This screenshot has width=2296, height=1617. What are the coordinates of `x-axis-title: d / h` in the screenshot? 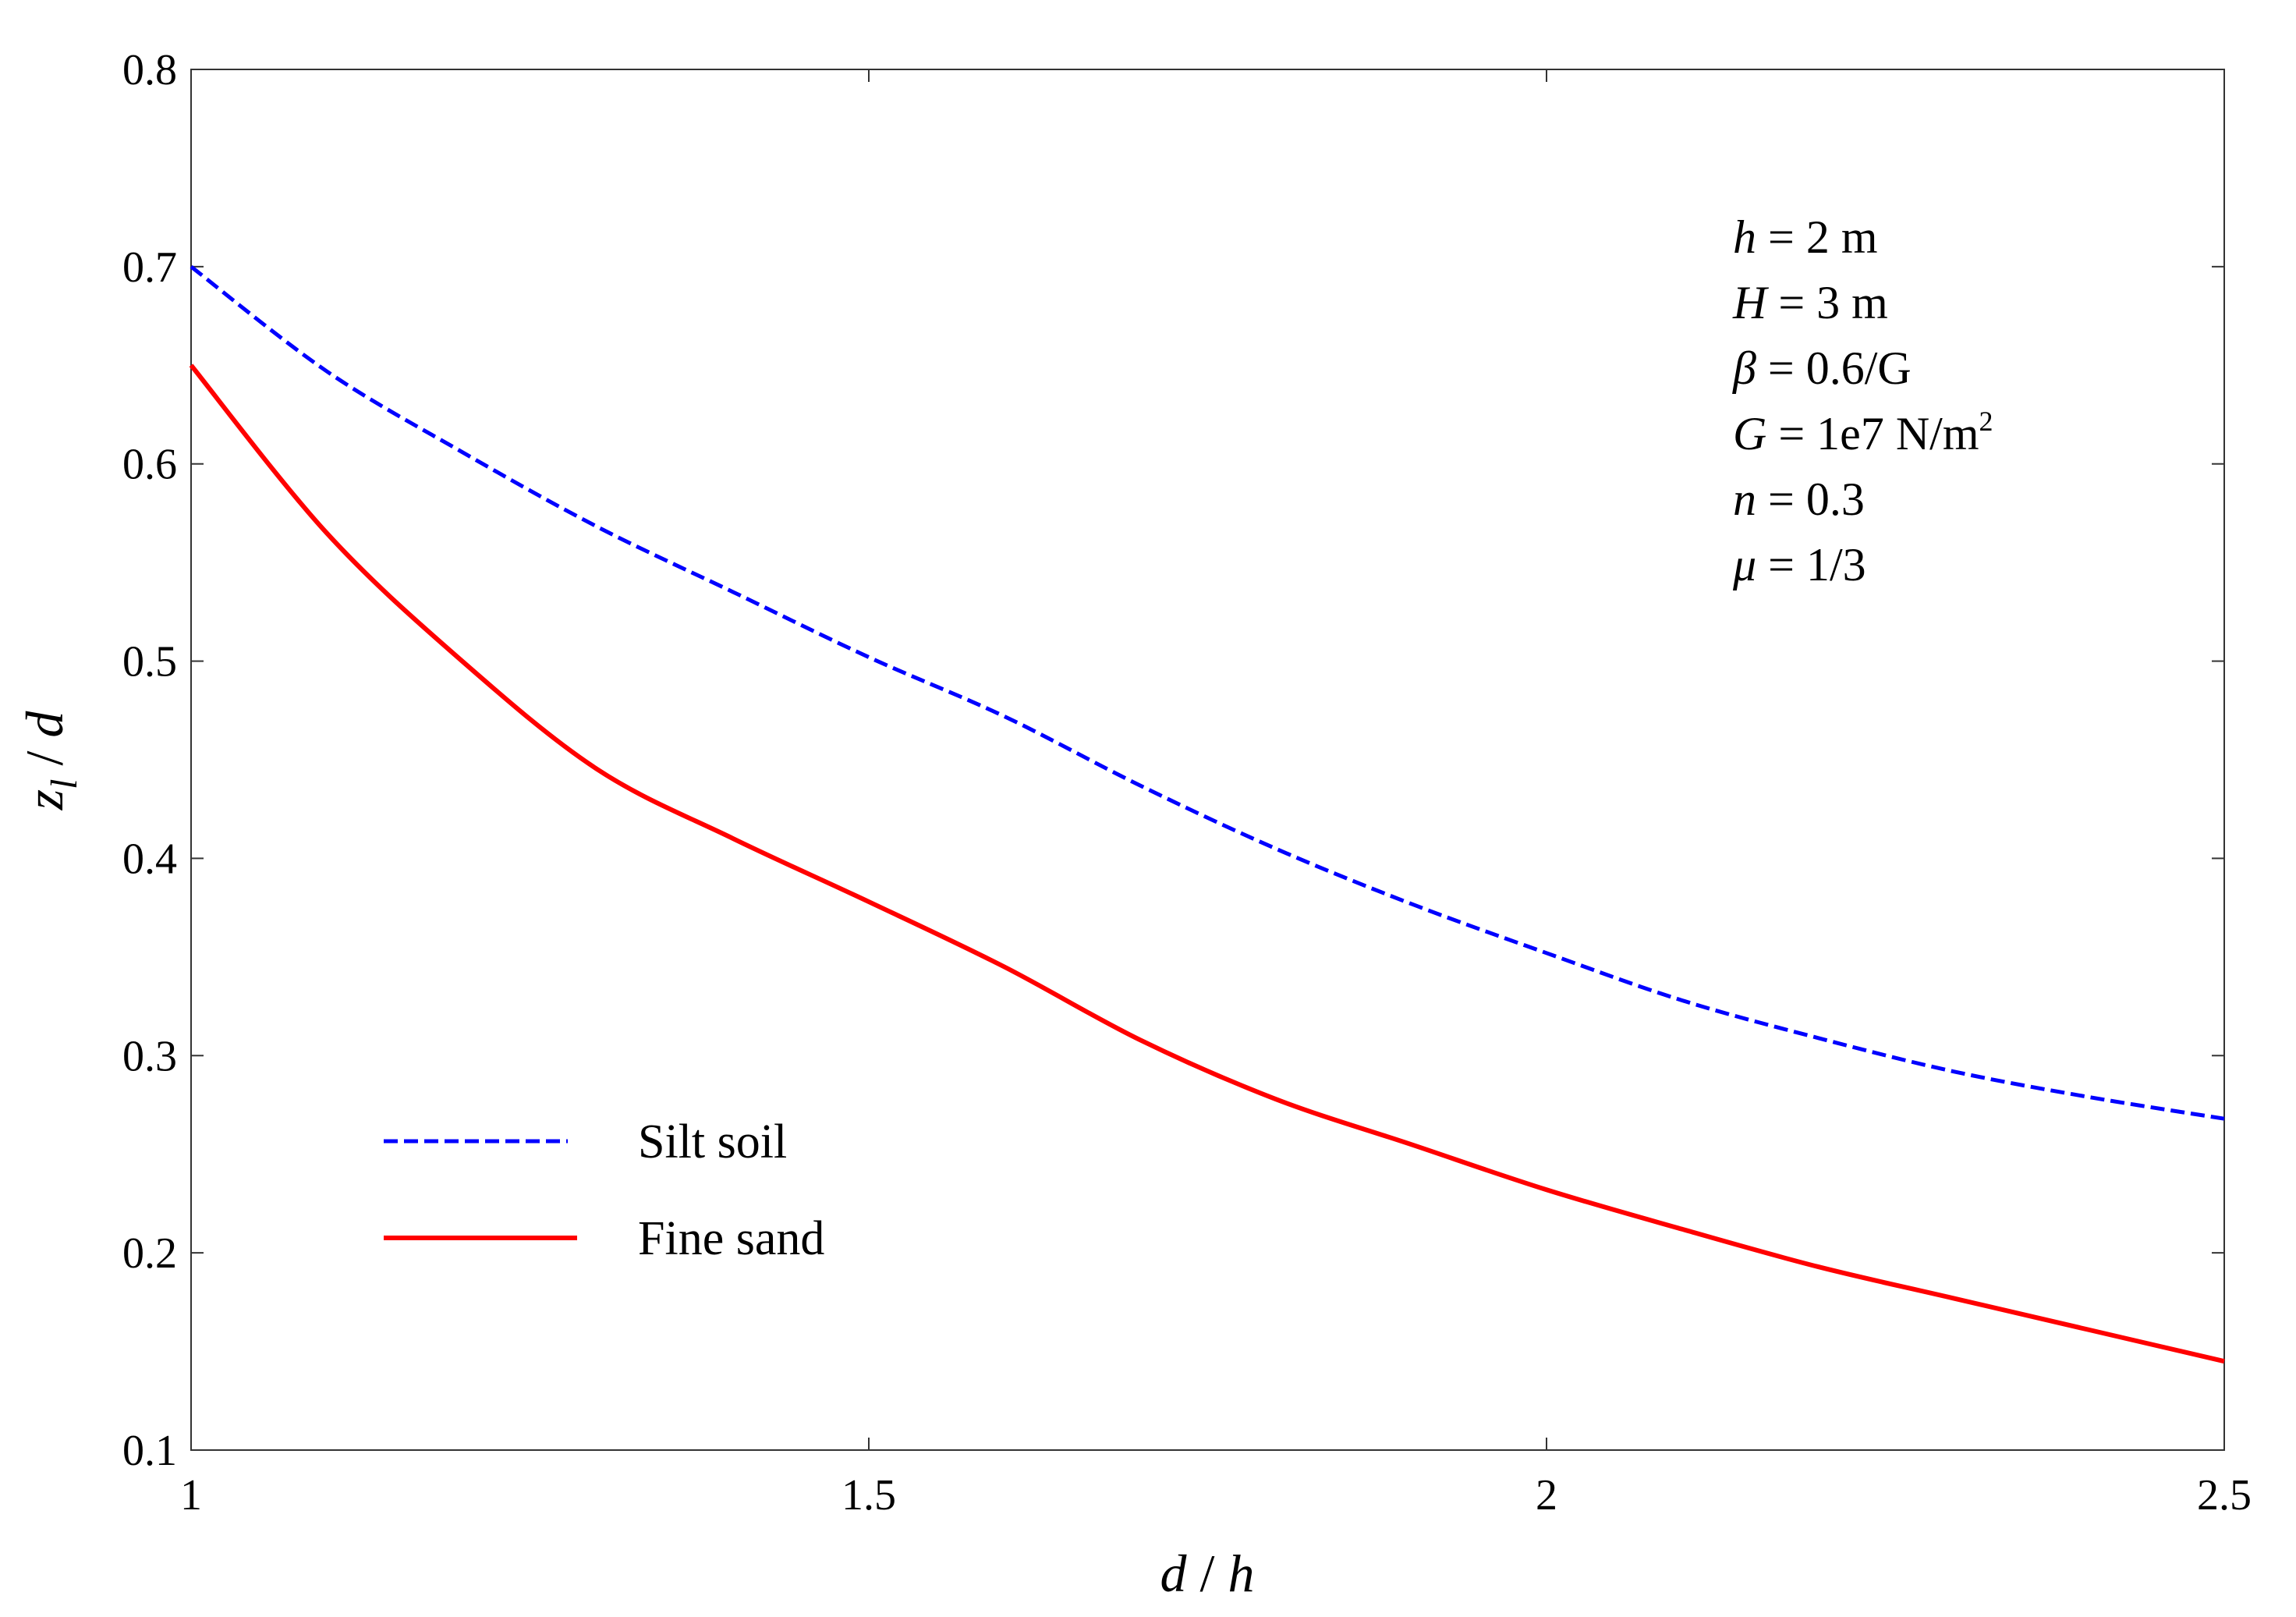 It's located at (1207, 1573).